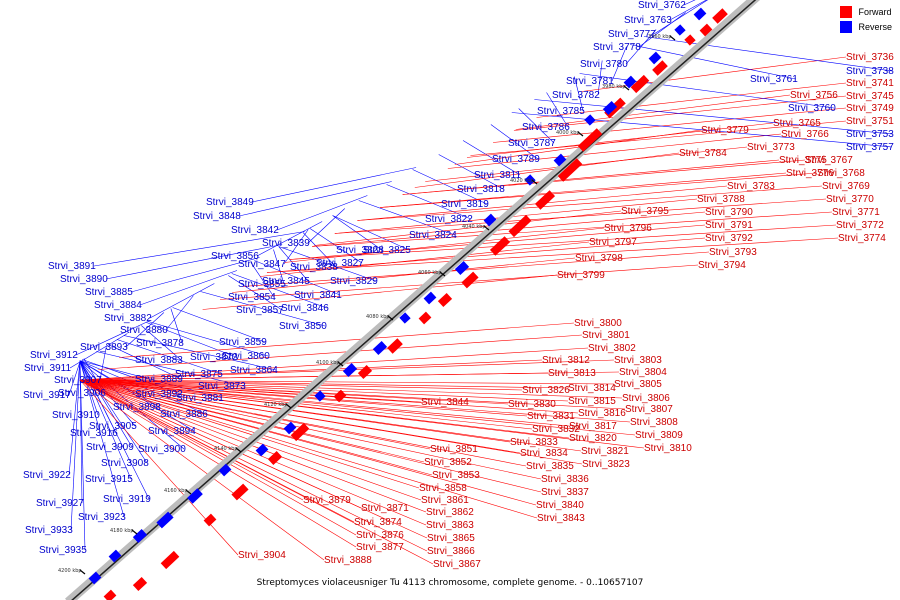 The height and width of the screenshot is (600, 900). What do you see at coordinates (662, 5) in the screenshot?
I see `gene-label: Strvi_3762` at bounding box center [662, 5].